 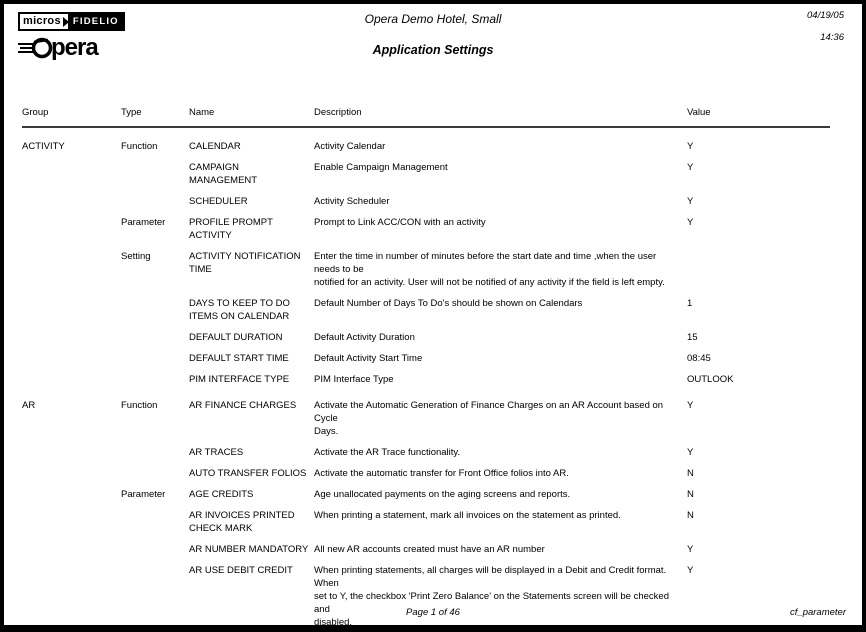 What do you see at coordinates (350, 146) in the screenshot?
I see `cell-desc: Activity Calendar` at bounding box center [350, 146].